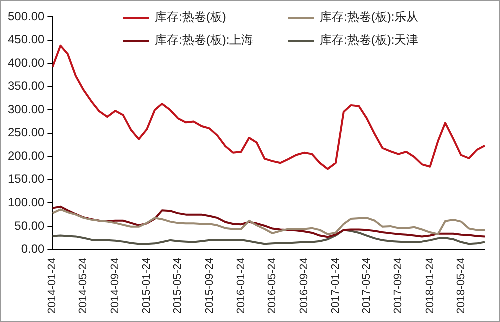 The width and height of the screenshot is (500, 322). I want to click on y-tick-label: 200.00, so click(27, 155).